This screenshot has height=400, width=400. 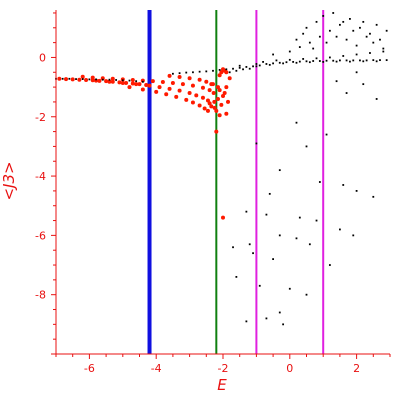 What do you see at coordinates (40, 117) in the screenshot?
I see `y-tick-label: -2` at bounding box center [40, 117].